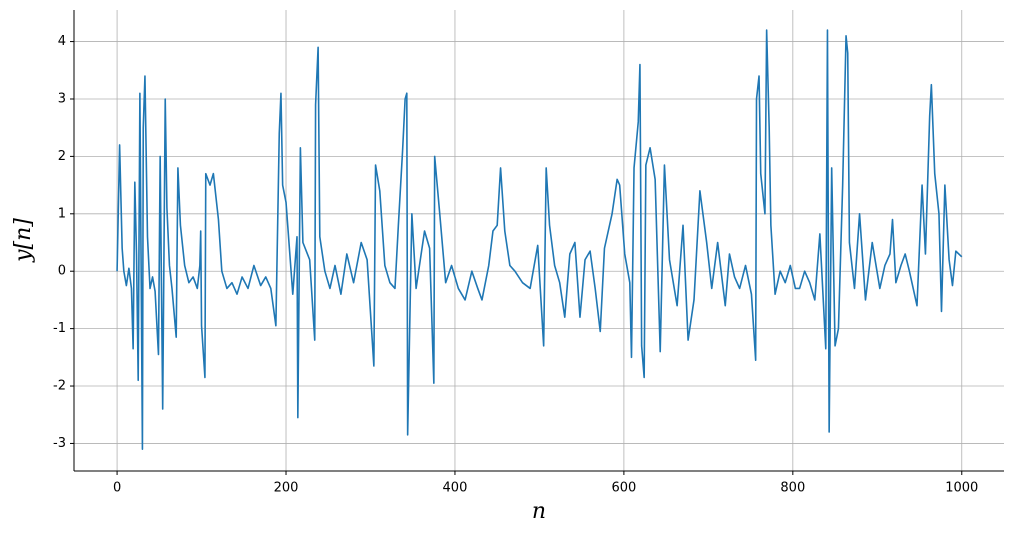 The width and height of the screenshot is (1013, 535). What do you see at coordinates (62, 156) in the screenshot?
I see `y-tick-label: 2` at bounding box center [62, 156].